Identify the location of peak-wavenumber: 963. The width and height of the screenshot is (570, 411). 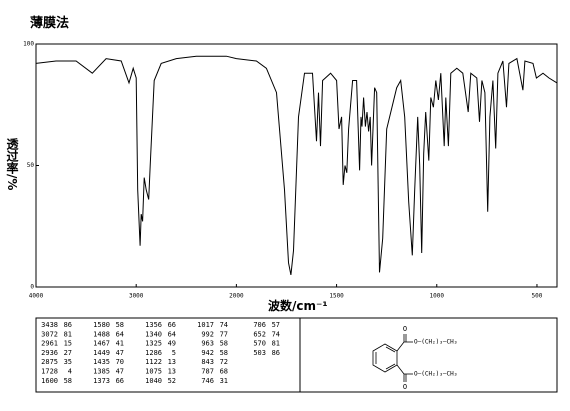
(207, 344).